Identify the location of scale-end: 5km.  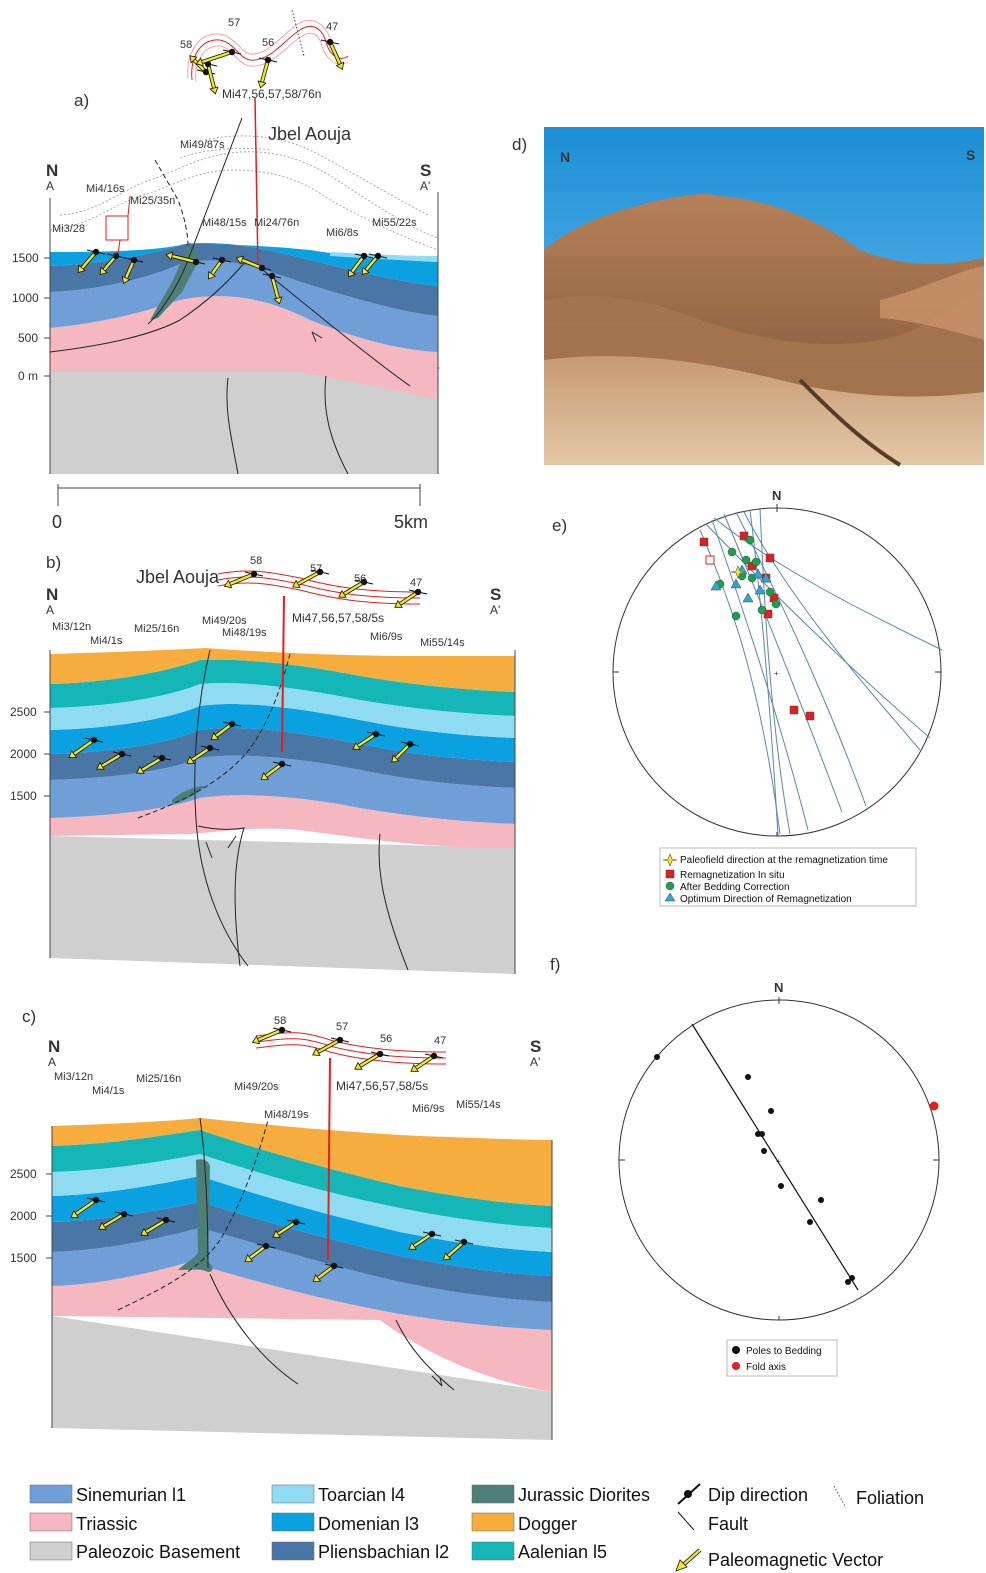
(411, 522).